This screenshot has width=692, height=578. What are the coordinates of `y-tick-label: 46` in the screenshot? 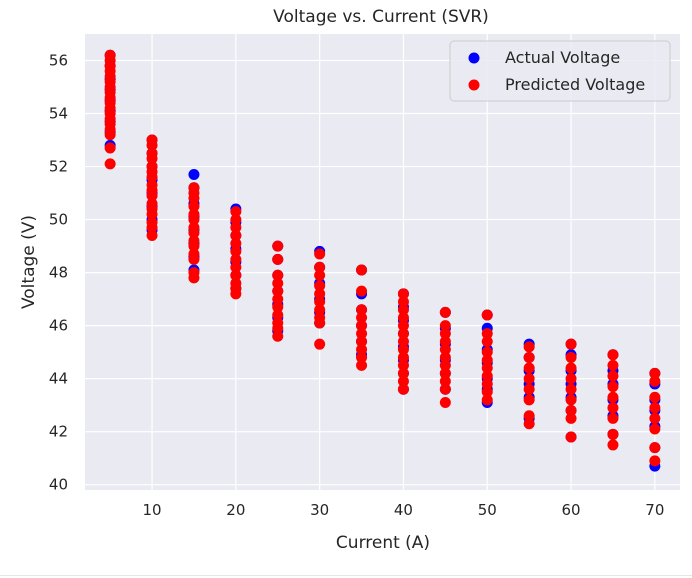 It's located at (58, 326).